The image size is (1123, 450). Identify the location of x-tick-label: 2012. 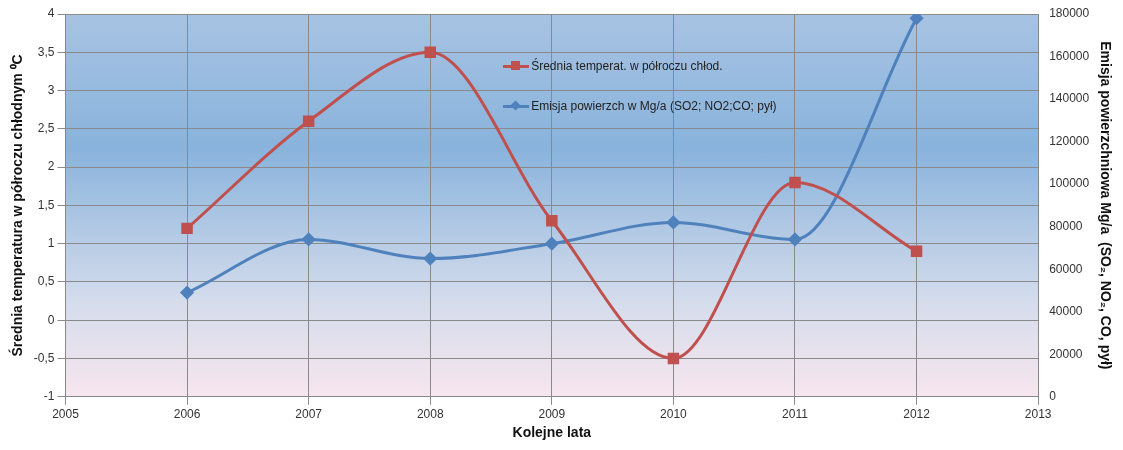
(917, 414).